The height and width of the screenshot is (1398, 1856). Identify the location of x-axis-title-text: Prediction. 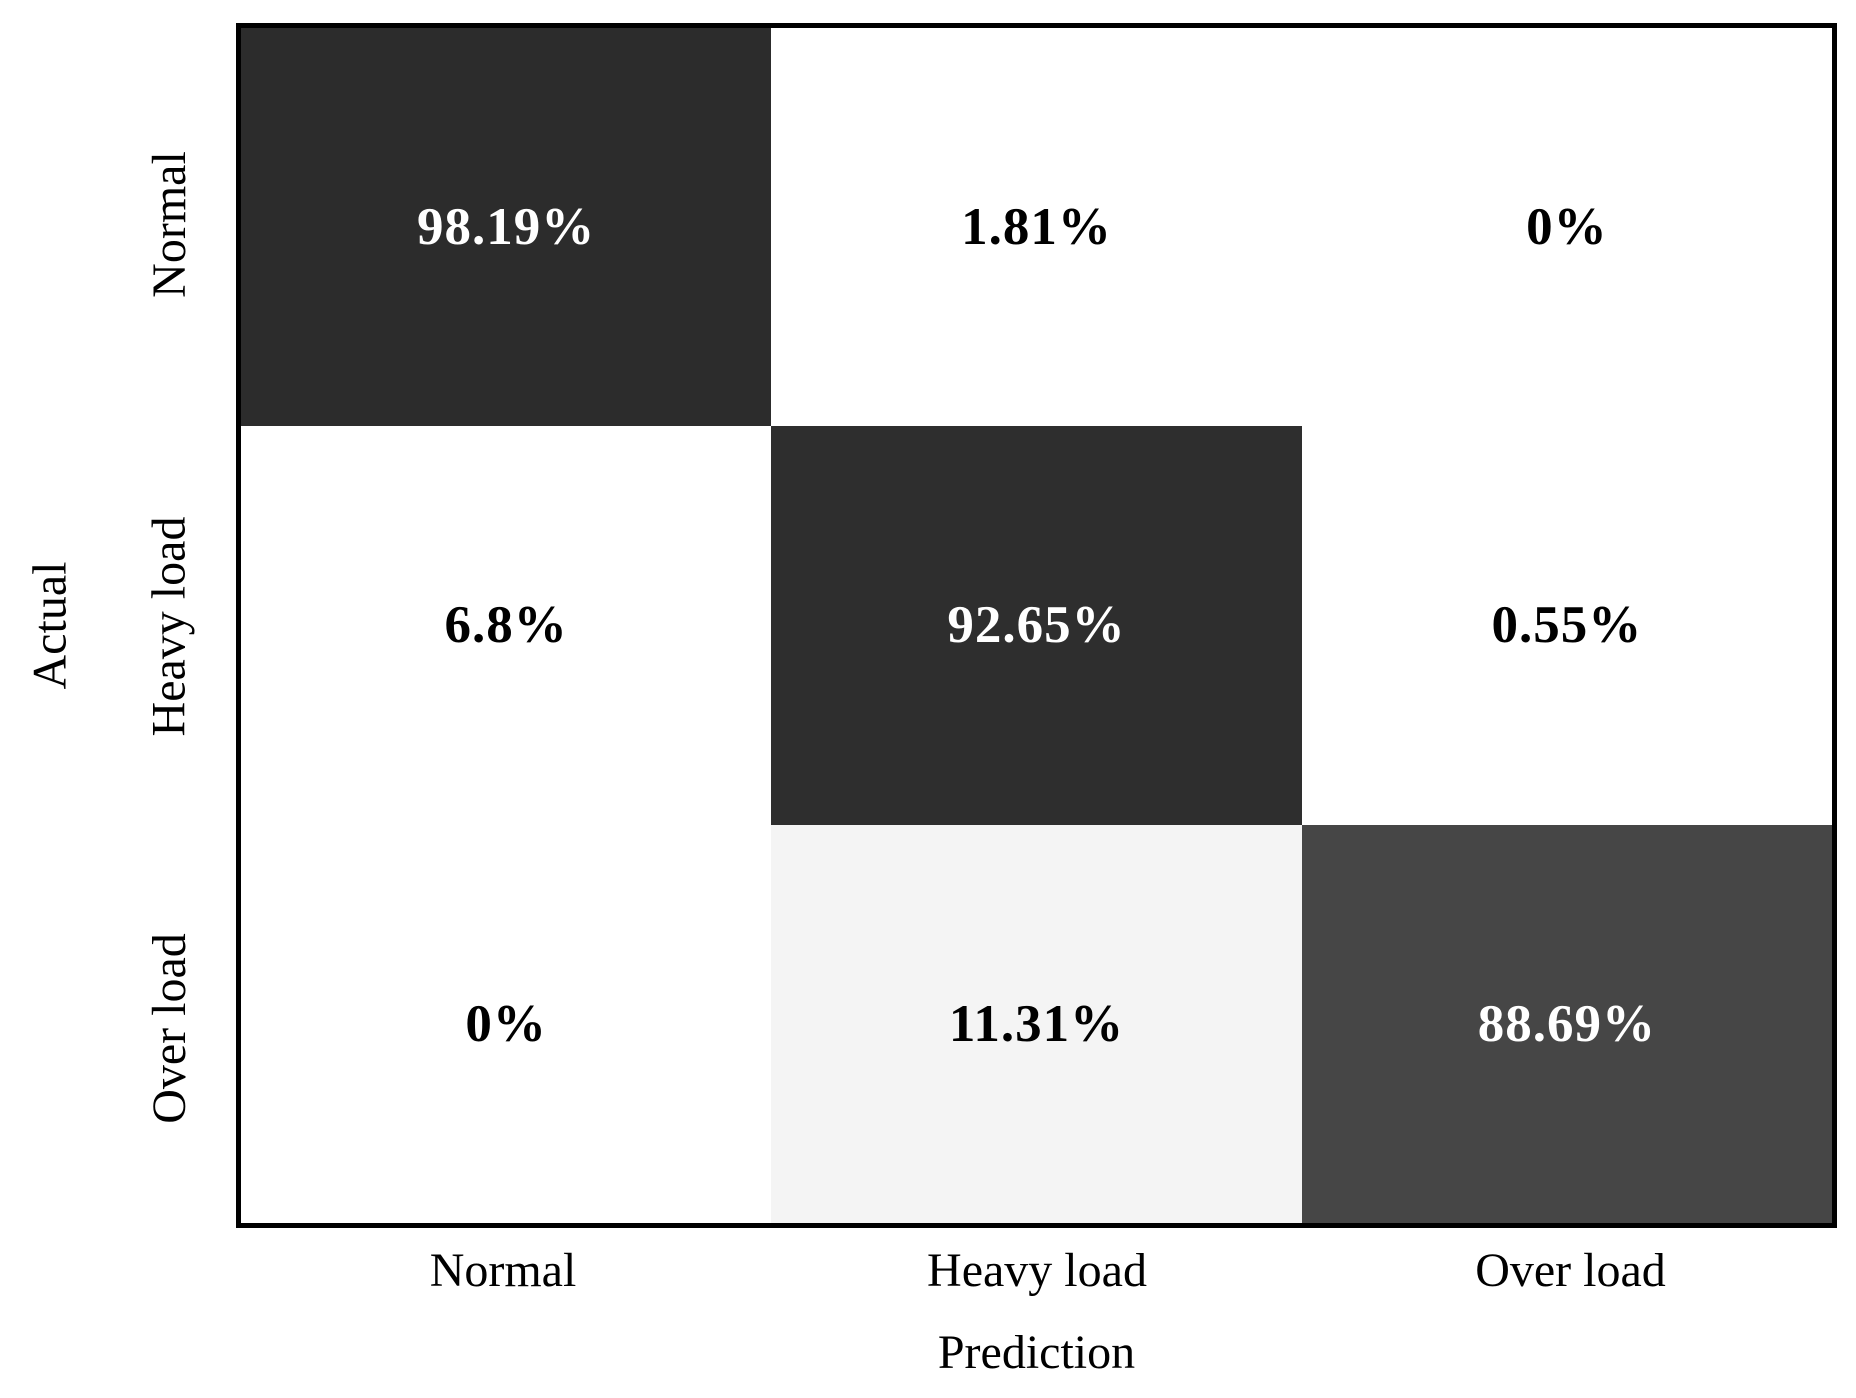
(1036, 1352).